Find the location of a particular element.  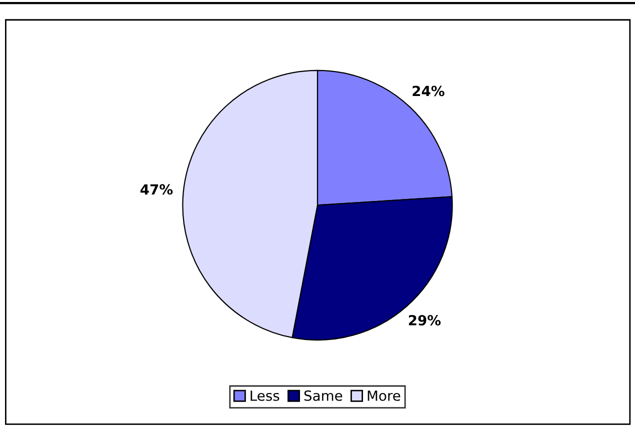

legend-label: More is located at coordinates (384, 395).